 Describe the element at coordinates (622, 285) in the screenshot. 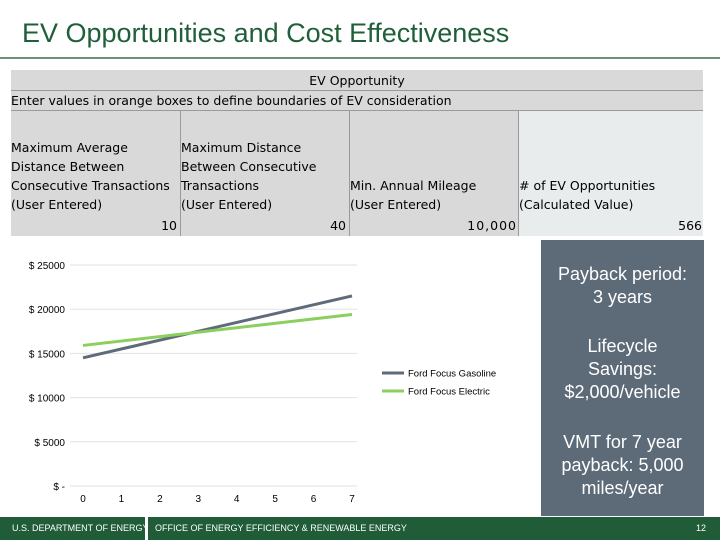

I see `payback-period-text: Payback period: 3 years` at that location.